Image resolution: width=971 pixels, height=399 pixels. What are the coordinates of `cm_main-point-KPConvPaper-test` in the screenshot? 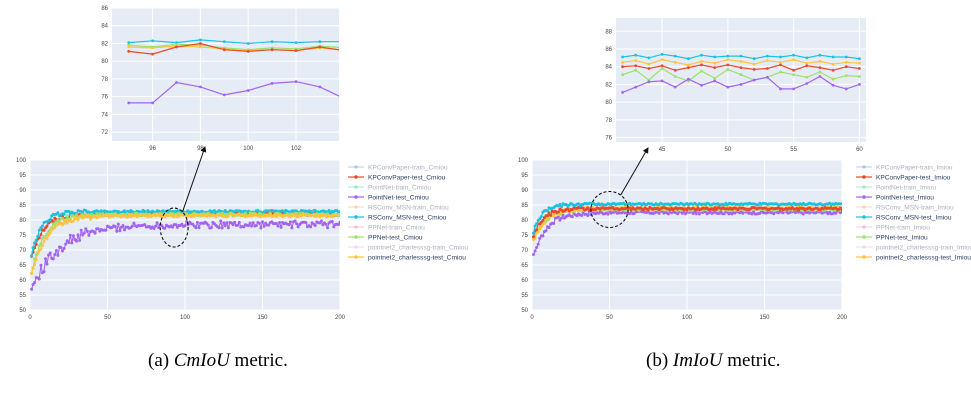 It's located at (41, 234).